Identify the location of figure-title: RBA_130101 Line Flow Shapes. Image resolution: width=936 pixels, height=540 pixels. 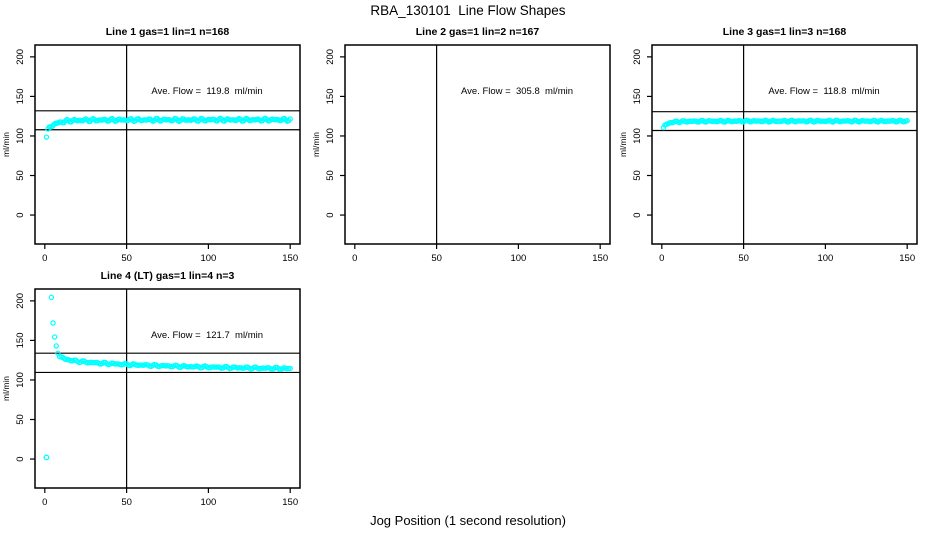
(468, 10).